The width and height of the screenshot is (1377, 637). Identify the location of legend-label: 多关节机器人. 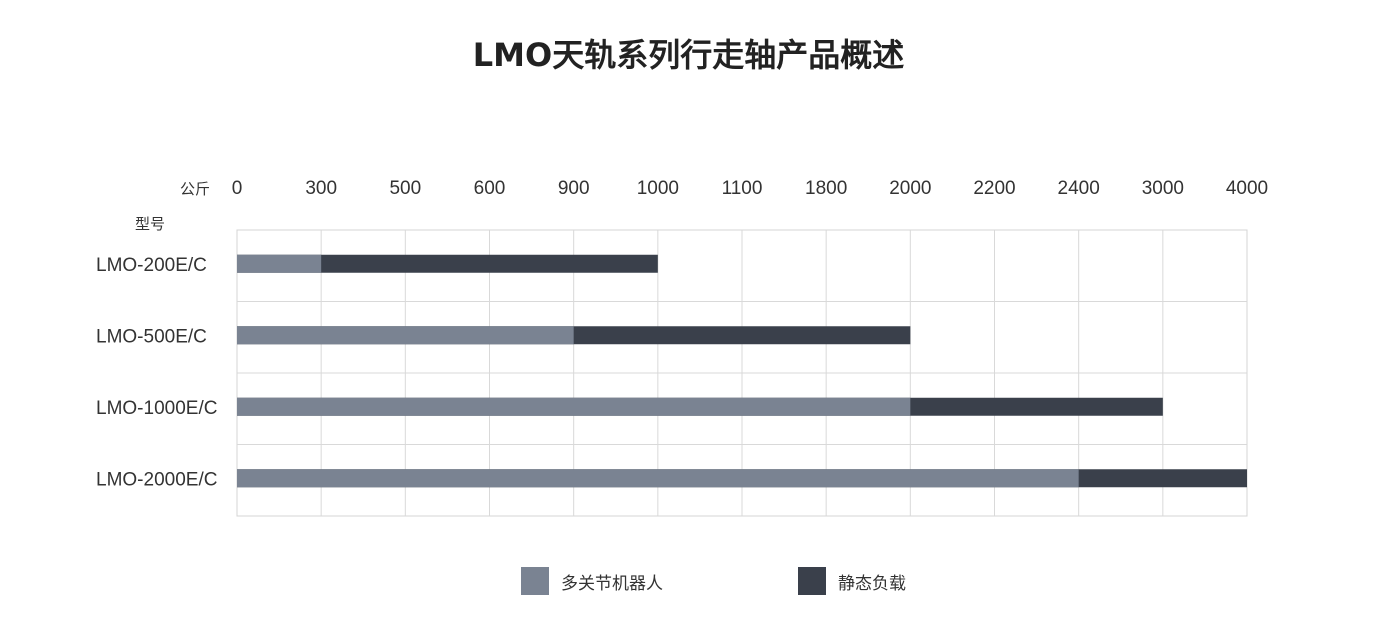
(612, 583).